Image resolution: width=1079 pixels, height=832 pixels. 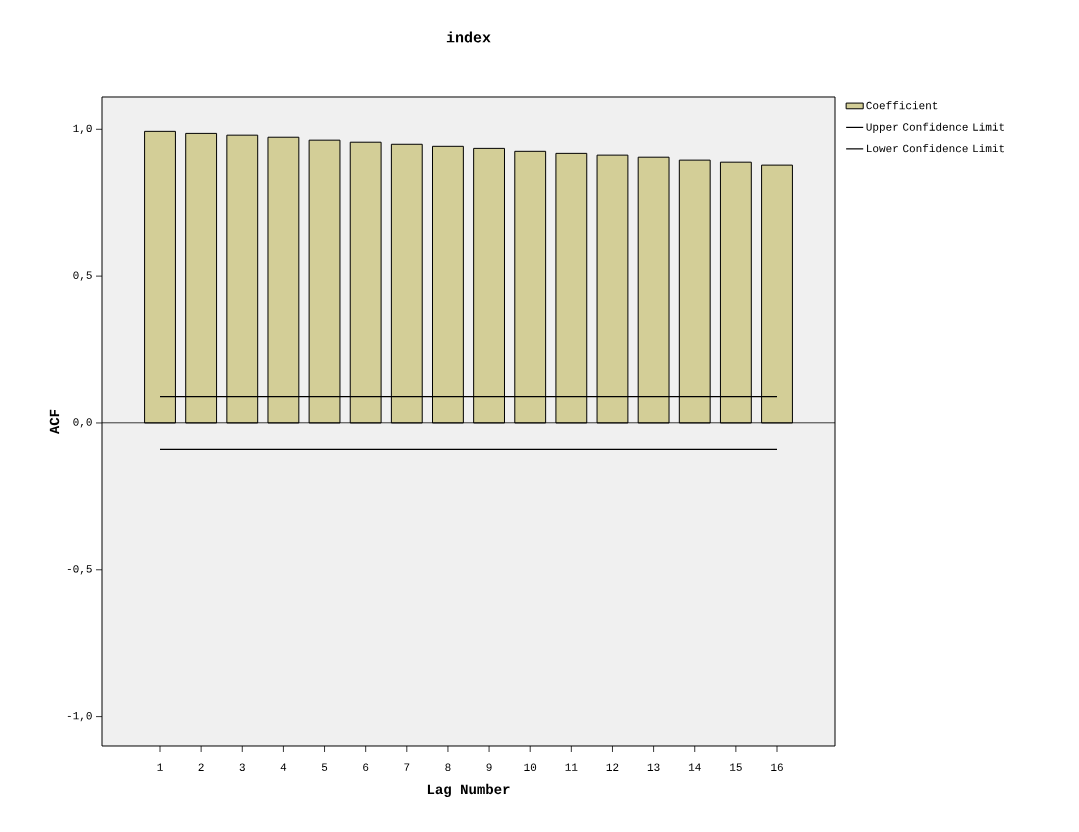 What do you see at coordinates (694, 767) in the screenshot?
I see `x-tick-label: 14` at bounding box center [694, 767].